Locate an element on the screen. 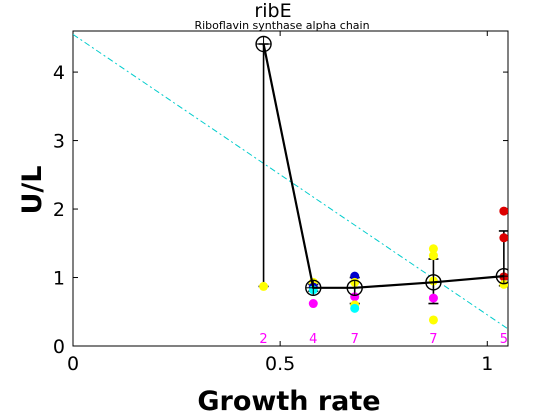 The width and height of the screenshot is (560, 420). y-tick-label: 4 is located at coordinates (59, 73).